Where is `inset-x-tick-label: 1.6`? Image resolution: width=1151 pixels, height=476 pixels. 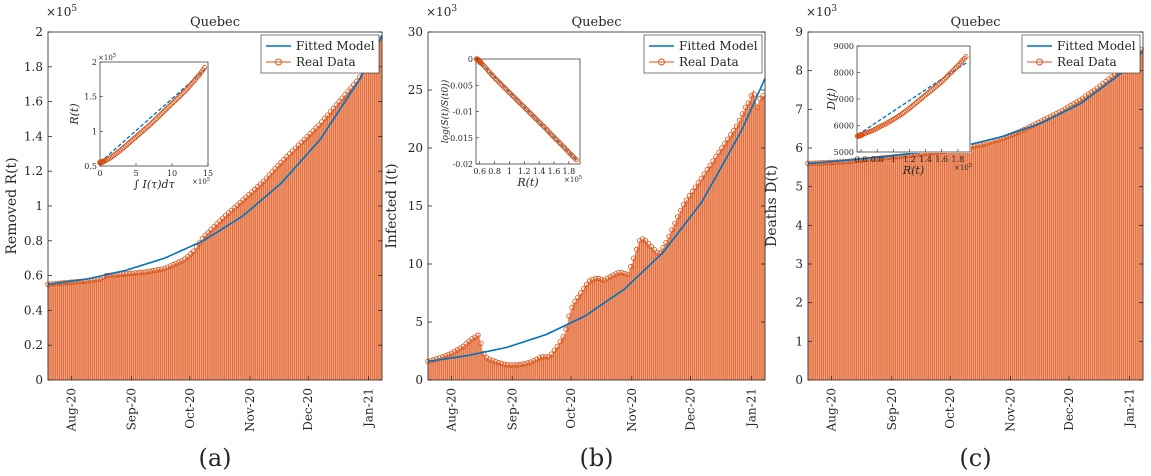
inset-x-tick-label: 1.6 is located at coordinates (941, 159).